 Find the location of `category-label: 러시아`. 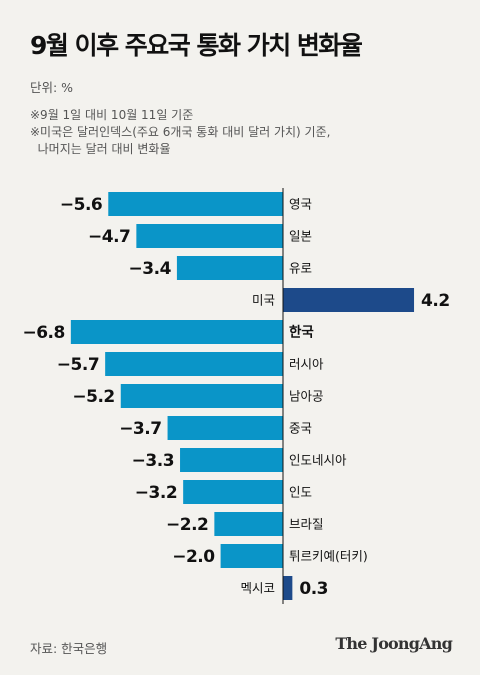

category-label: 러시아 is located at coordinates (306, 364).